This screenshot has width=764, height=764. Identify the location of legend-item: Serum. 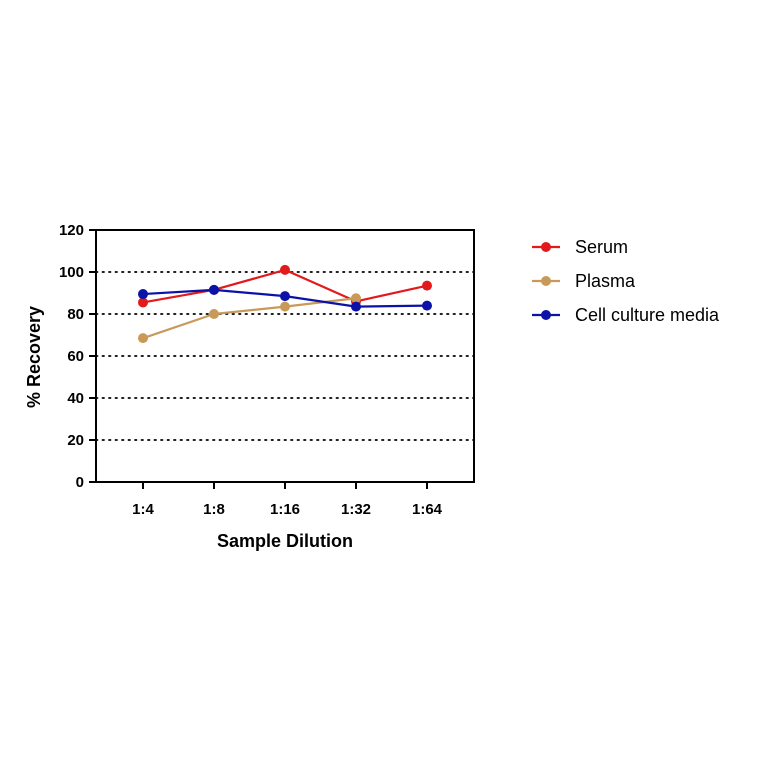
(580, 247).